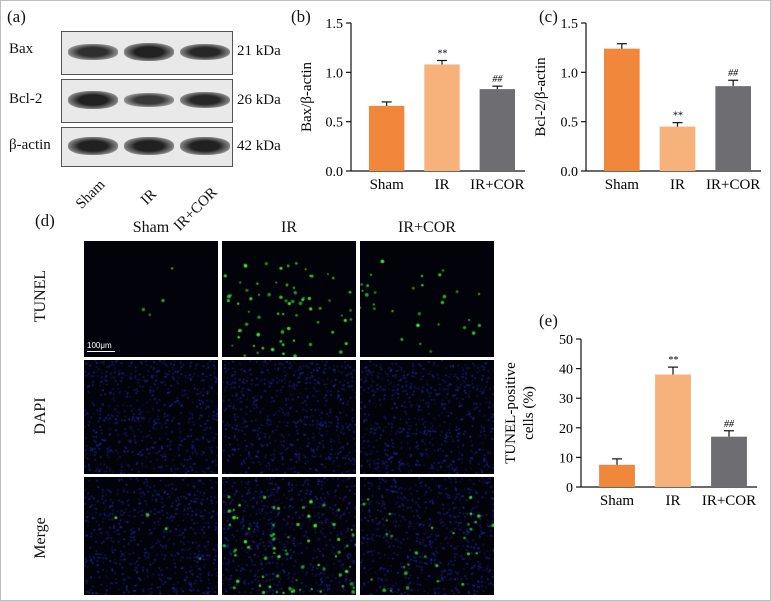 Image resolution: width=771 pixels, height=601 pixels. I want to click on micro-row-tunel: TUNEL, so click(40, 296).